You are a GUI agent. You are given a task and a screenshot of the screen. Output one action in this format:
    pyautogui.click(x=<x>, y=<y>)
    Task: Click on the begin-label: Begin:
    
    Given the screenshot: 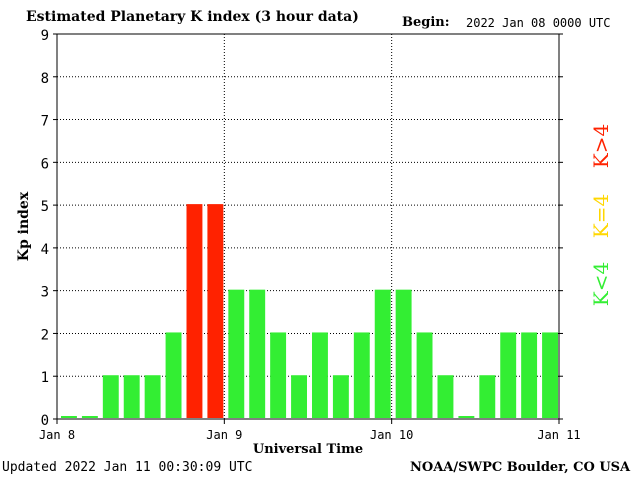 What is the action you would take?
    pyautogui.click(x=426, y=22)
    